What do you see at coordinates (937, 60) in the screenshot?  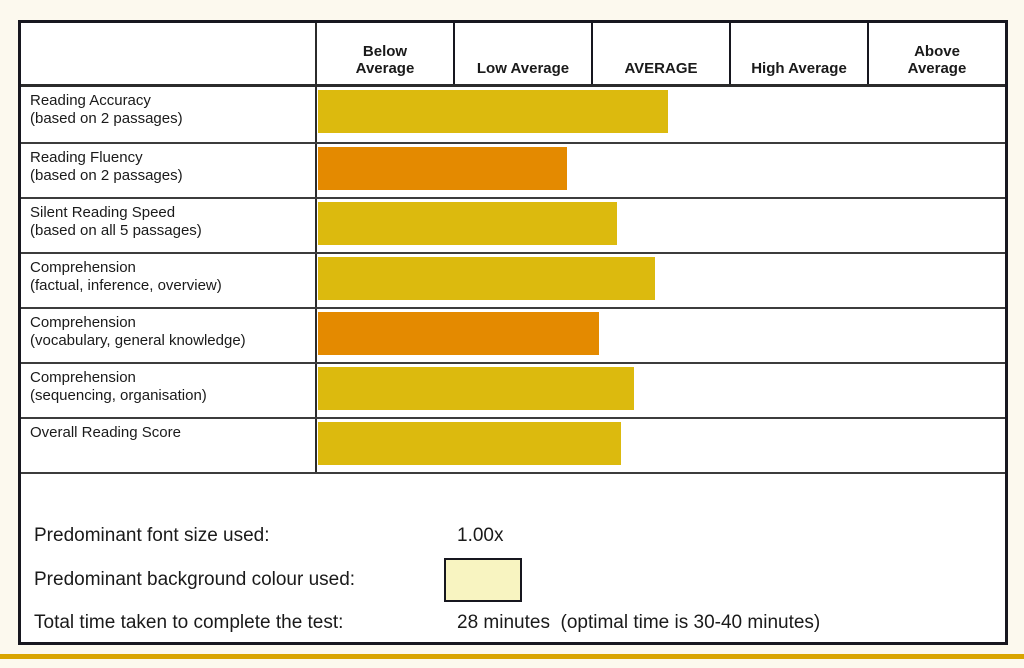 I see `band-header-cell: Above Average` at bounding box center [937, 60].